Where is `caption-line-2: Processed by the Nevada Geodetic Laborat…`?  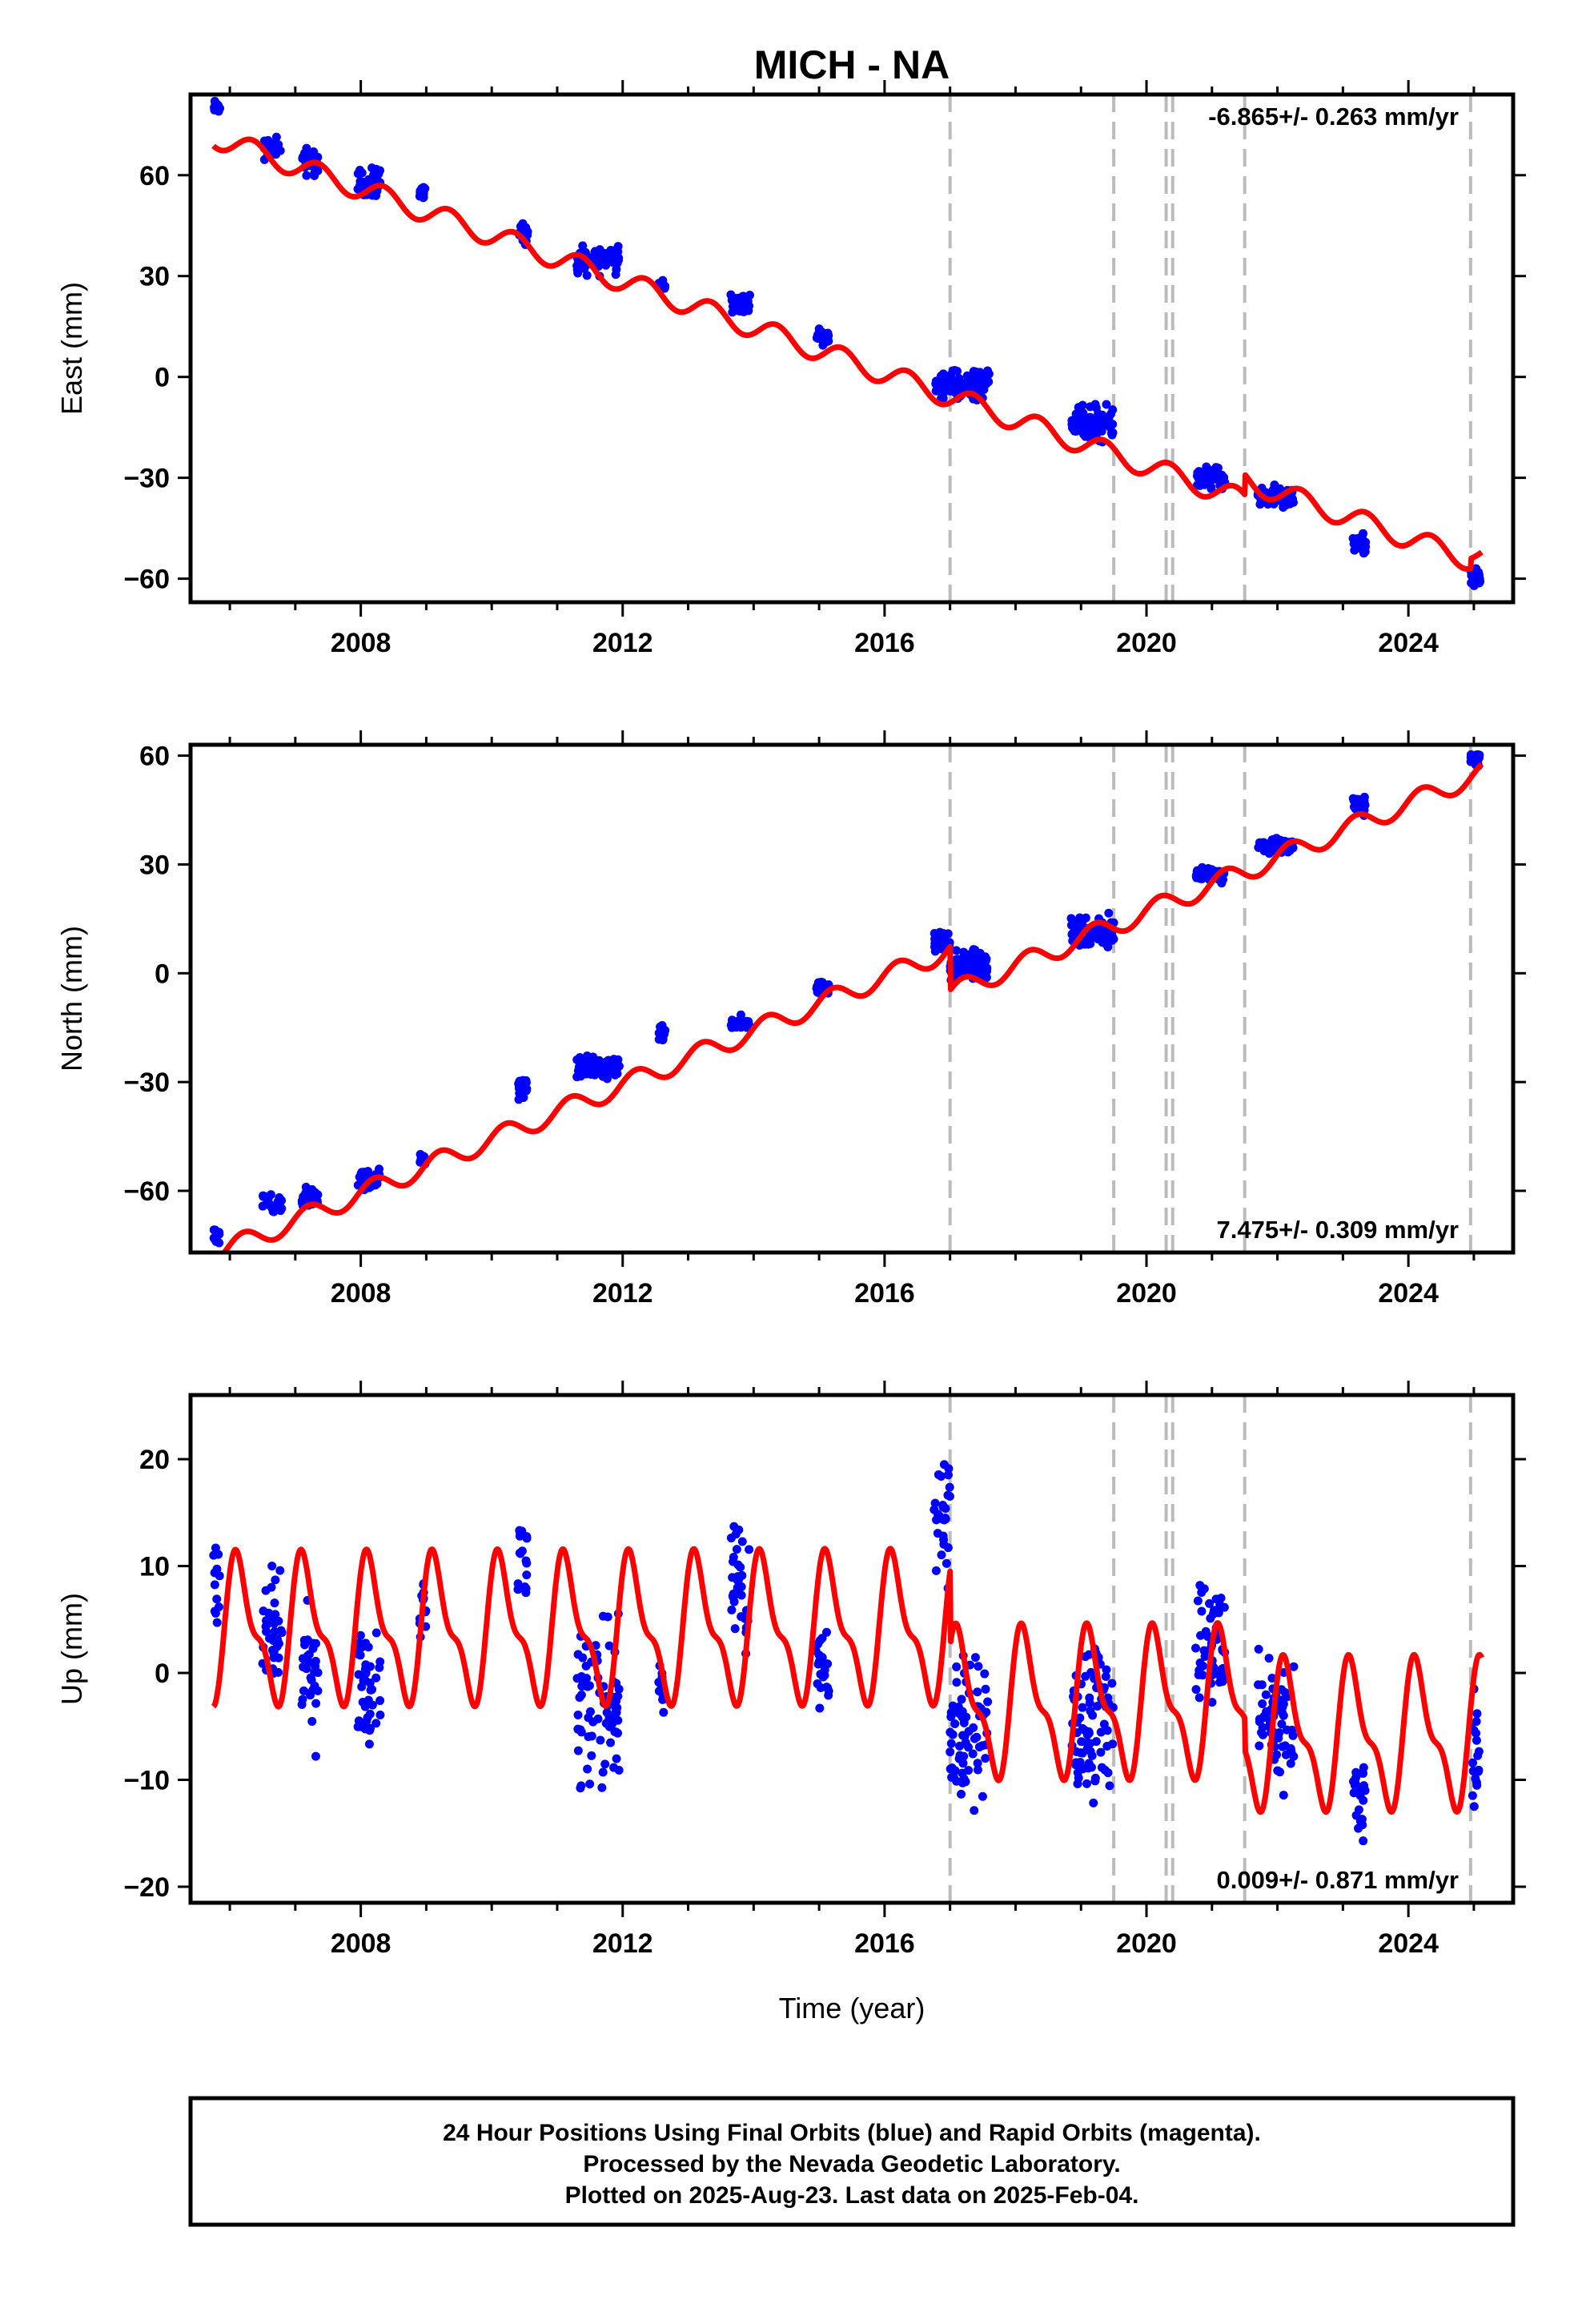 caption-line-2: Processed by the Nevada Geodetic Laborat… is located at coordinates (851, 2164).